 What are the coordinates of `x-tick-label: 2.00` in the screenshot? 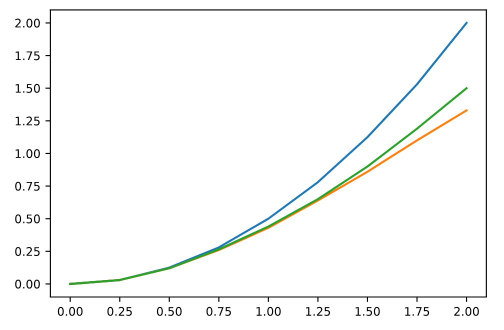 It's located at (466, 311).